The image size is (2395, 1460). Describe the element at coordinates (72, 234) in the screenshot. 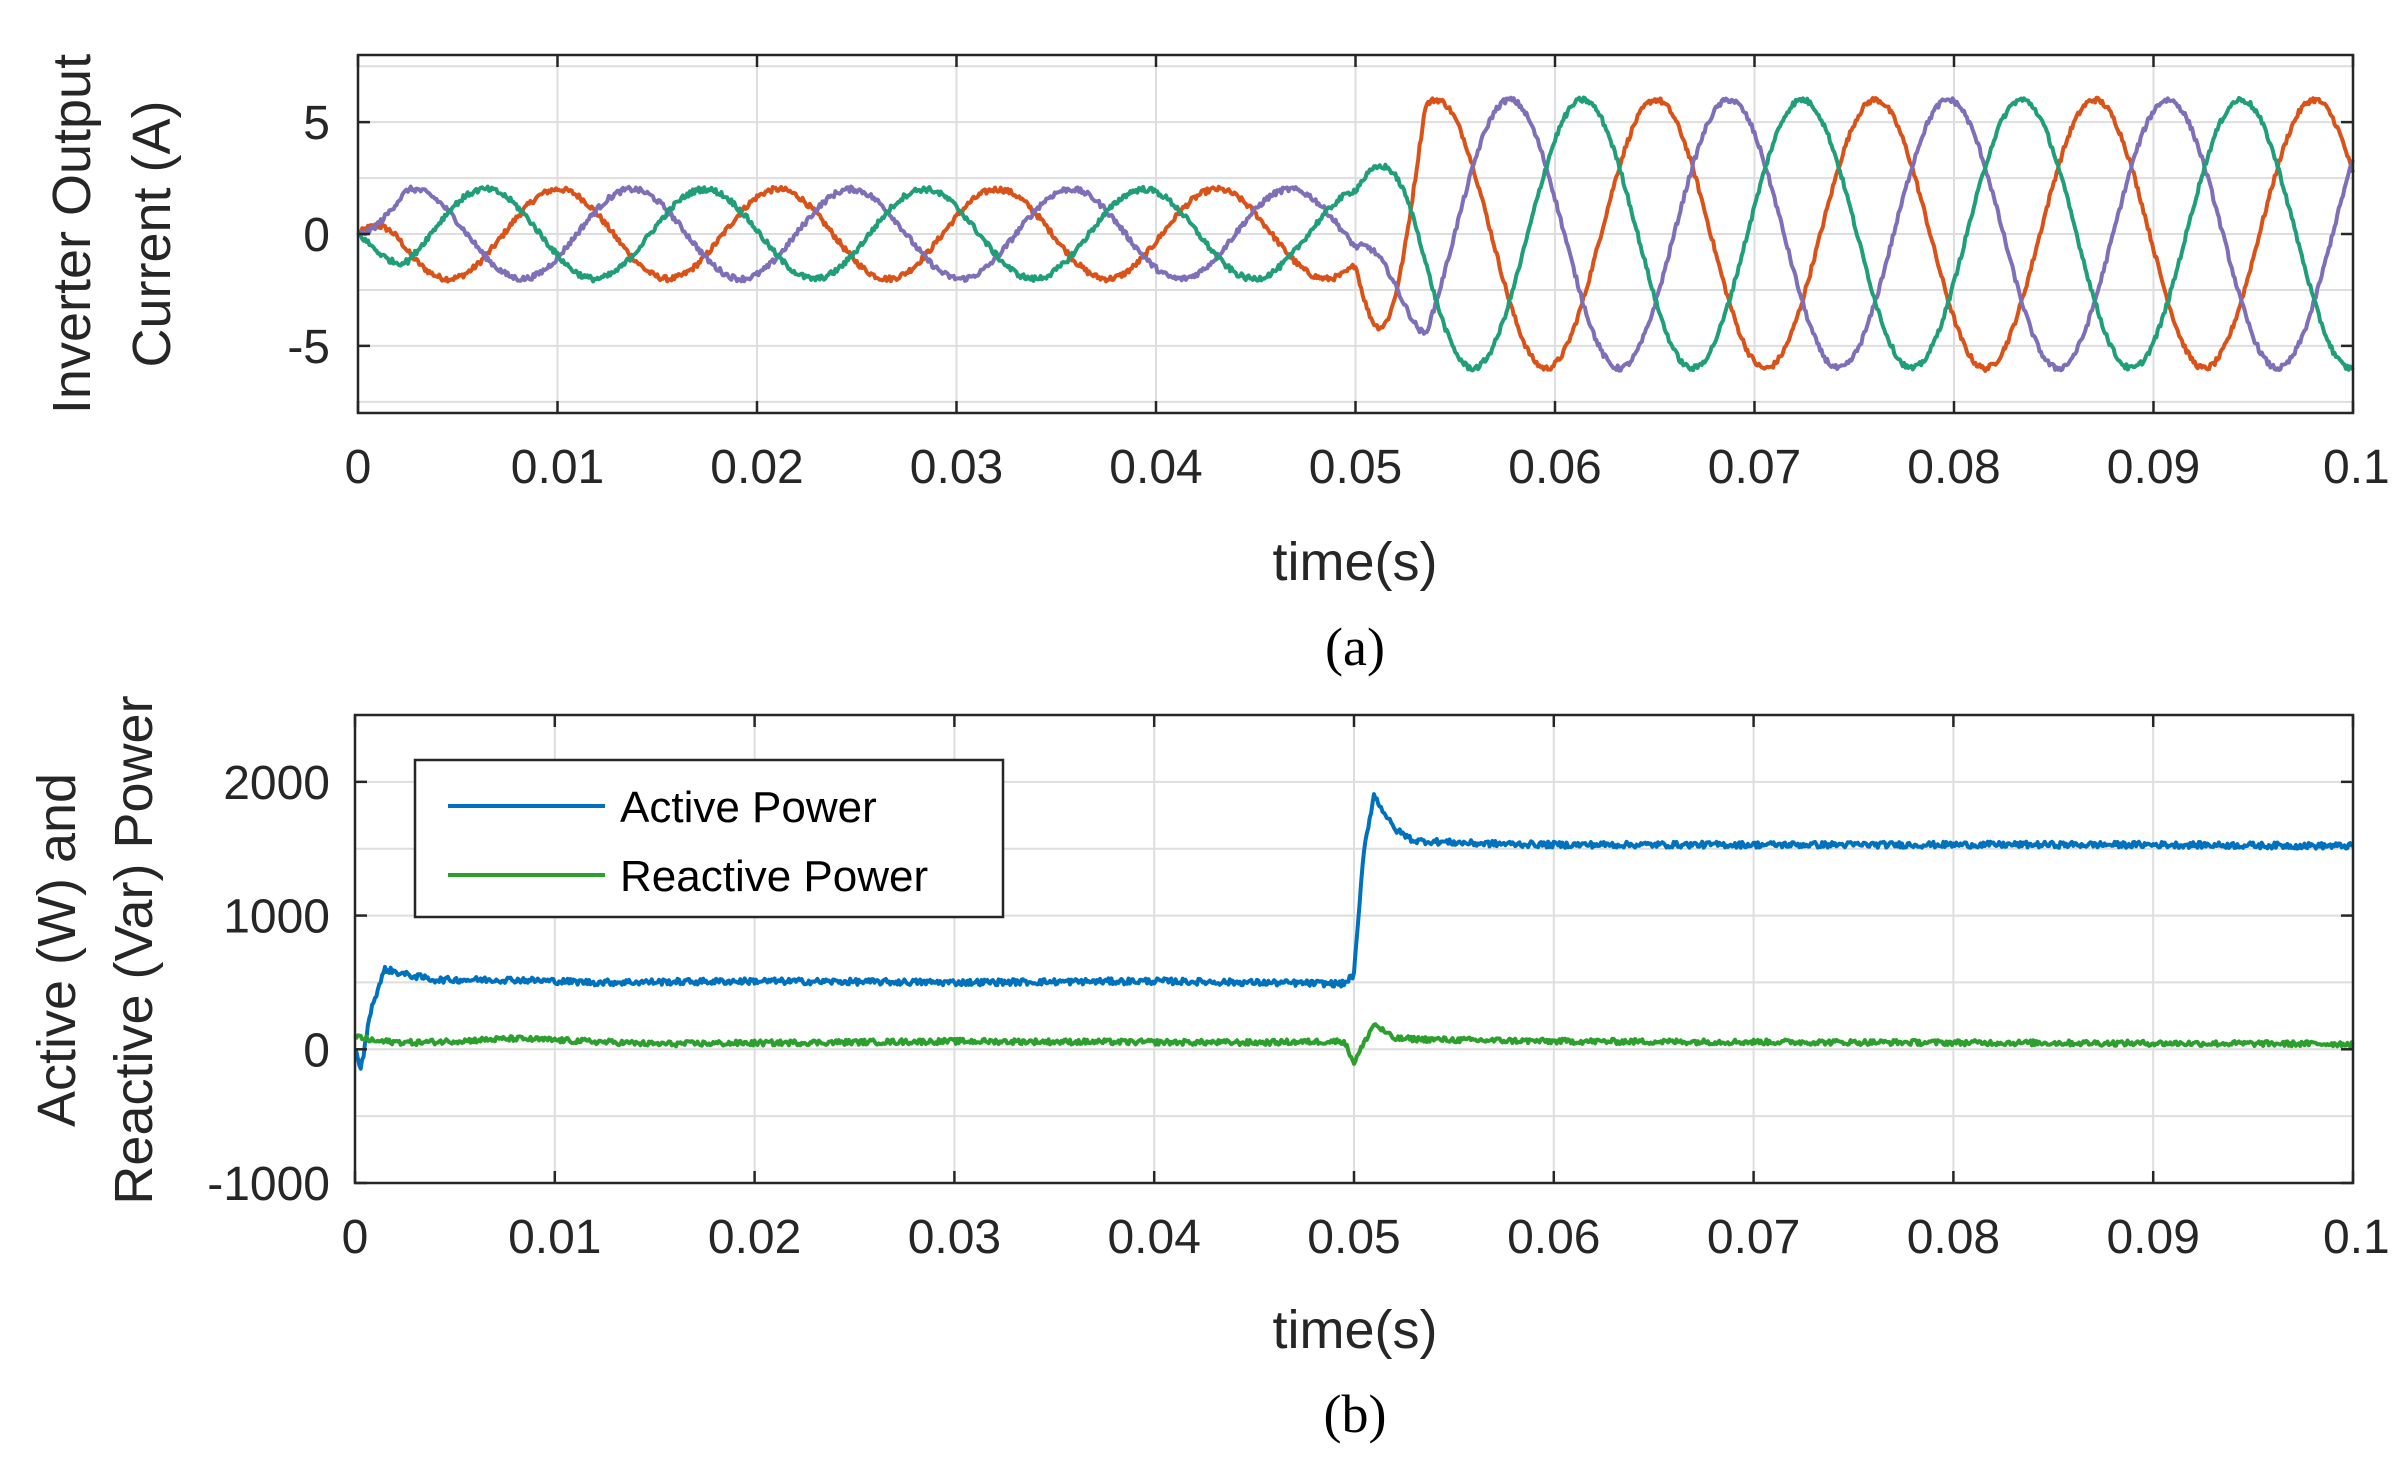

I see `panel-a-ylabel-line1: Inverter Output` at that location.